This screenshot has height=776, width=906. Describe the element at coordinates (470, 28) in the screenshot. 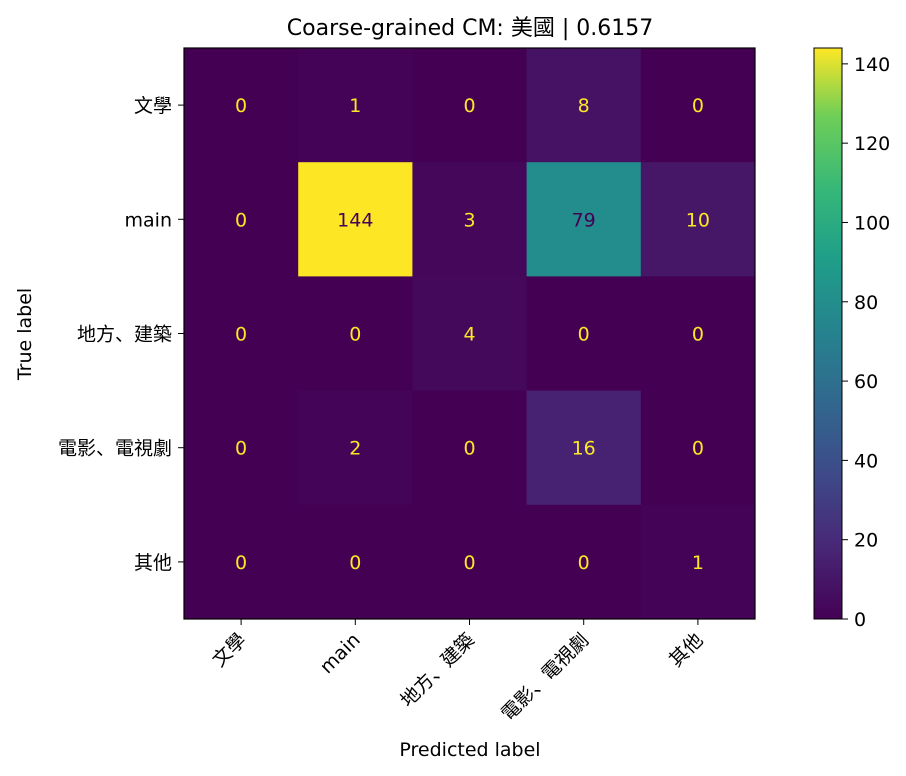

I see `chart-title: Coarse-grained CM: 美國 | 0.6157` at that location.